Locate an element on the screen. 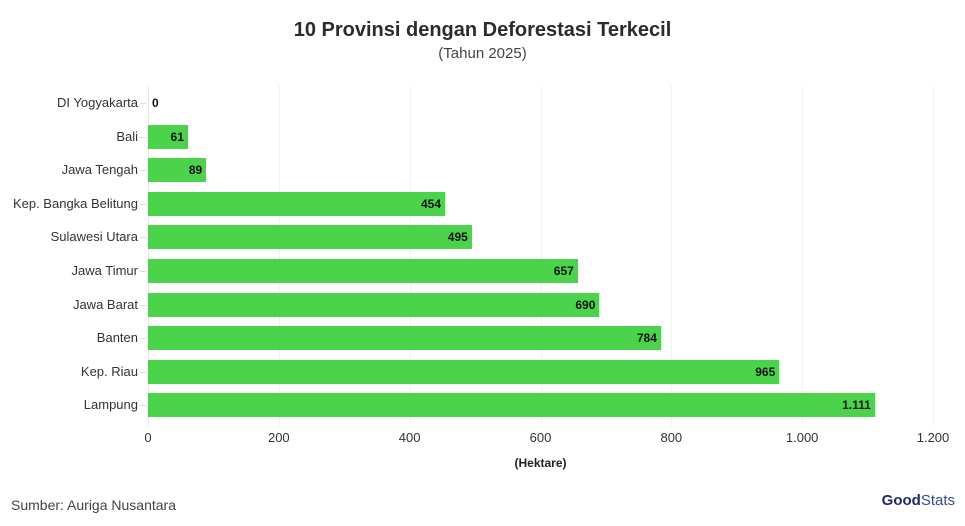  category-label: Kep. Riau is located at coordinates (109, 371).